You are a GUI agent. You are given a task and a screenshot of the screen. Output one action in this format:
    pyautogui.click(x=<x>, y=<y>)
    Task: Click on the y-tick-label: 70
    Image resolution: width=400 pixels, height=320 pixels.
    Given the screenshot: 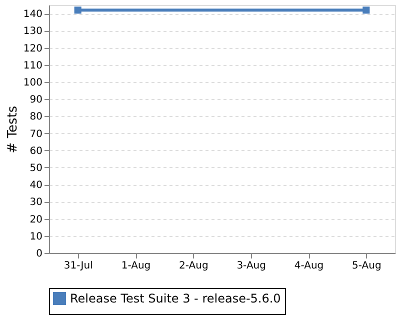 What is the action you would take?
    pyautogui.click(x=36, y=134)
    